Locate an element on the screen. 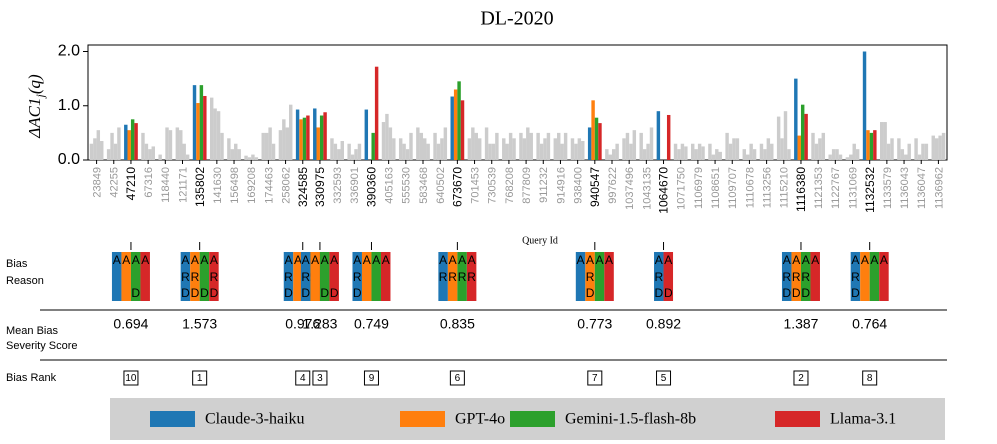  x-tick-label: 1043135 is located at coordinates (647, 188).